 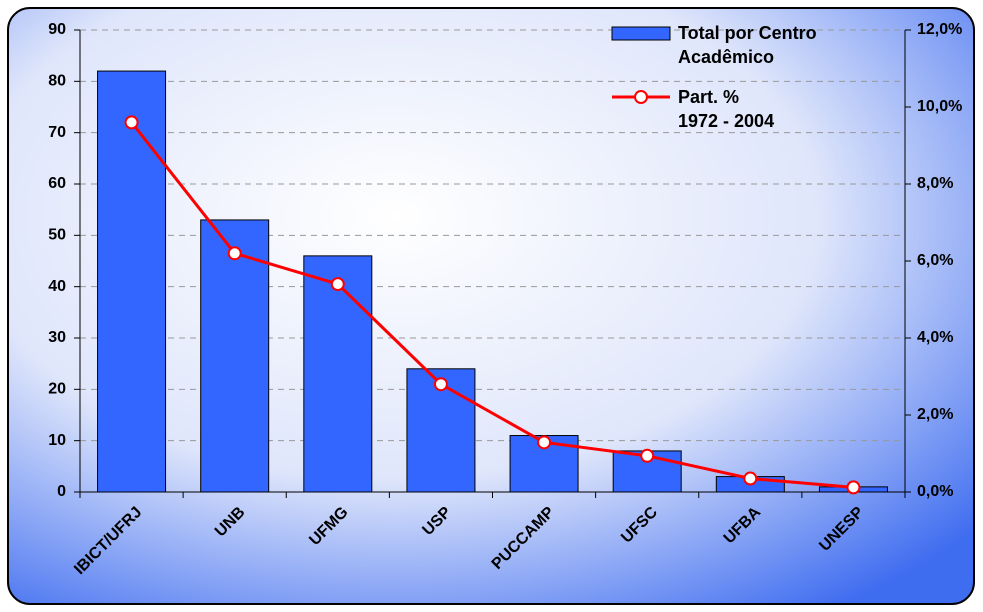 I want to click on y2-tick-label: 10,0%, so click(x=939, y=106).